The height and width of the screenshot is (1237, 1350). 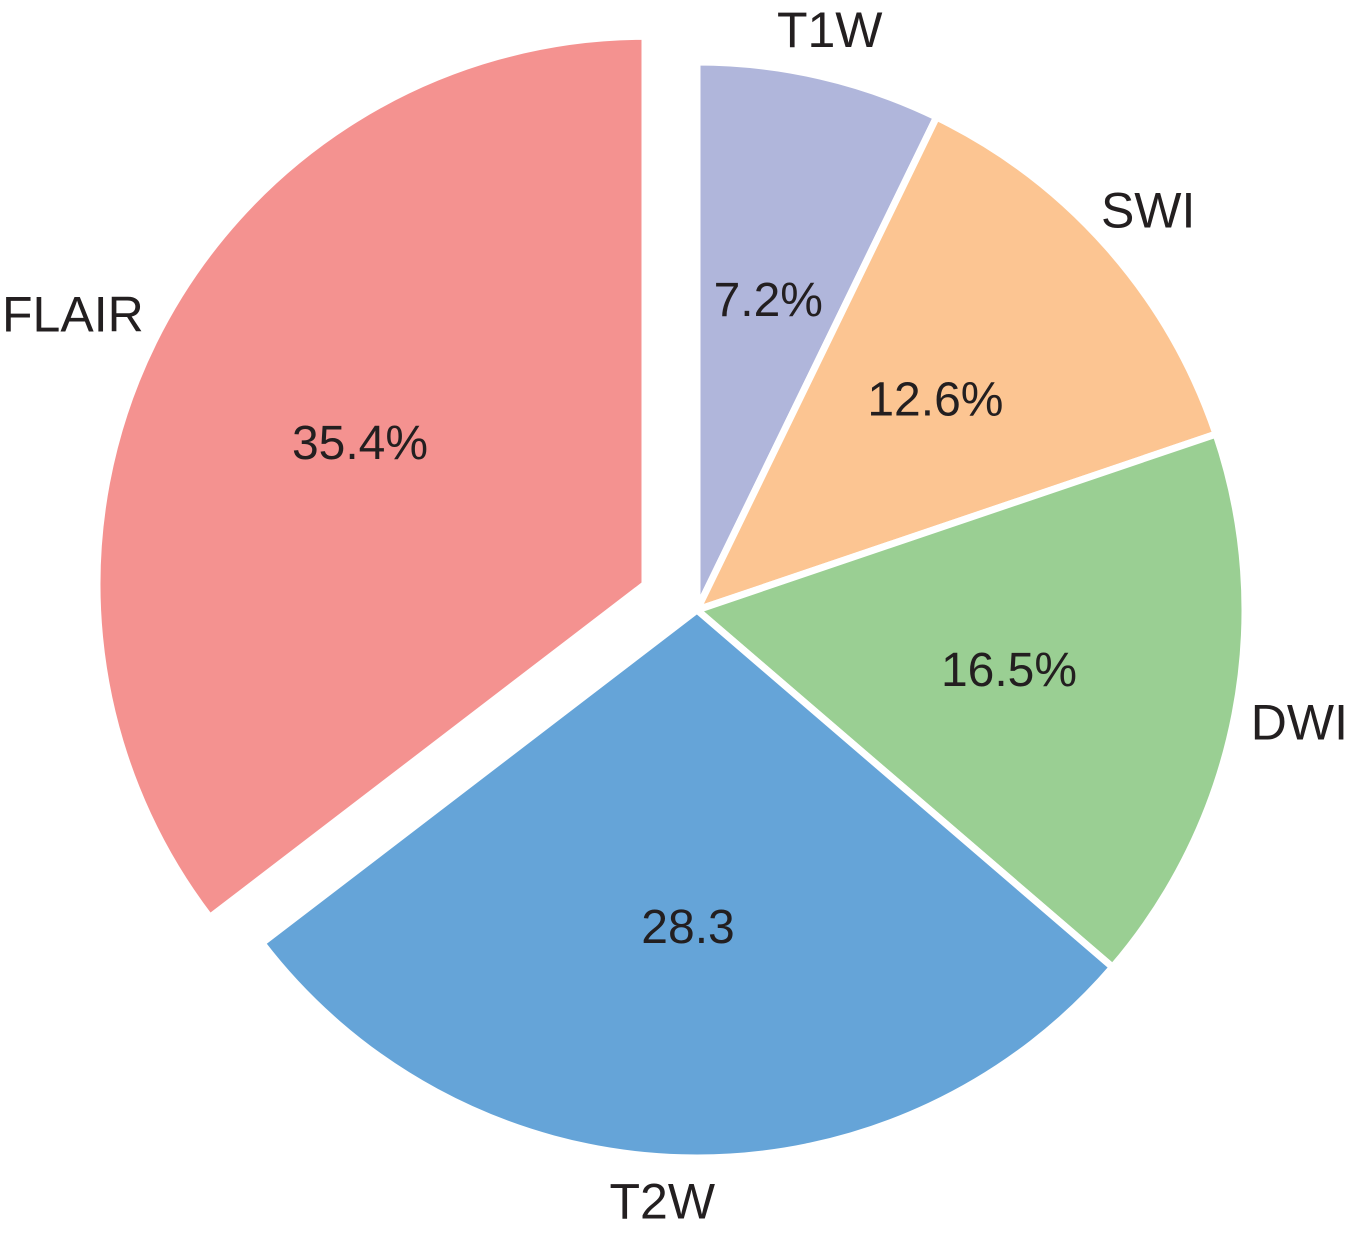 I want to click on category-label-flair: FLAIR, so click(x=73, y=314).